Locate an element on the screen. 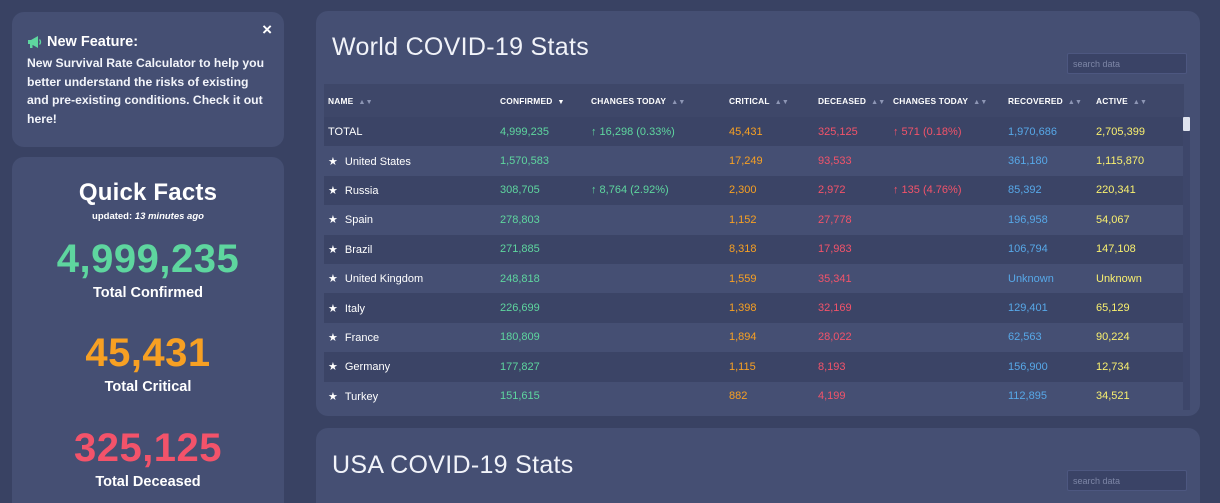  cell-active: 2,705,399 is located at coordinates (1120, 131).